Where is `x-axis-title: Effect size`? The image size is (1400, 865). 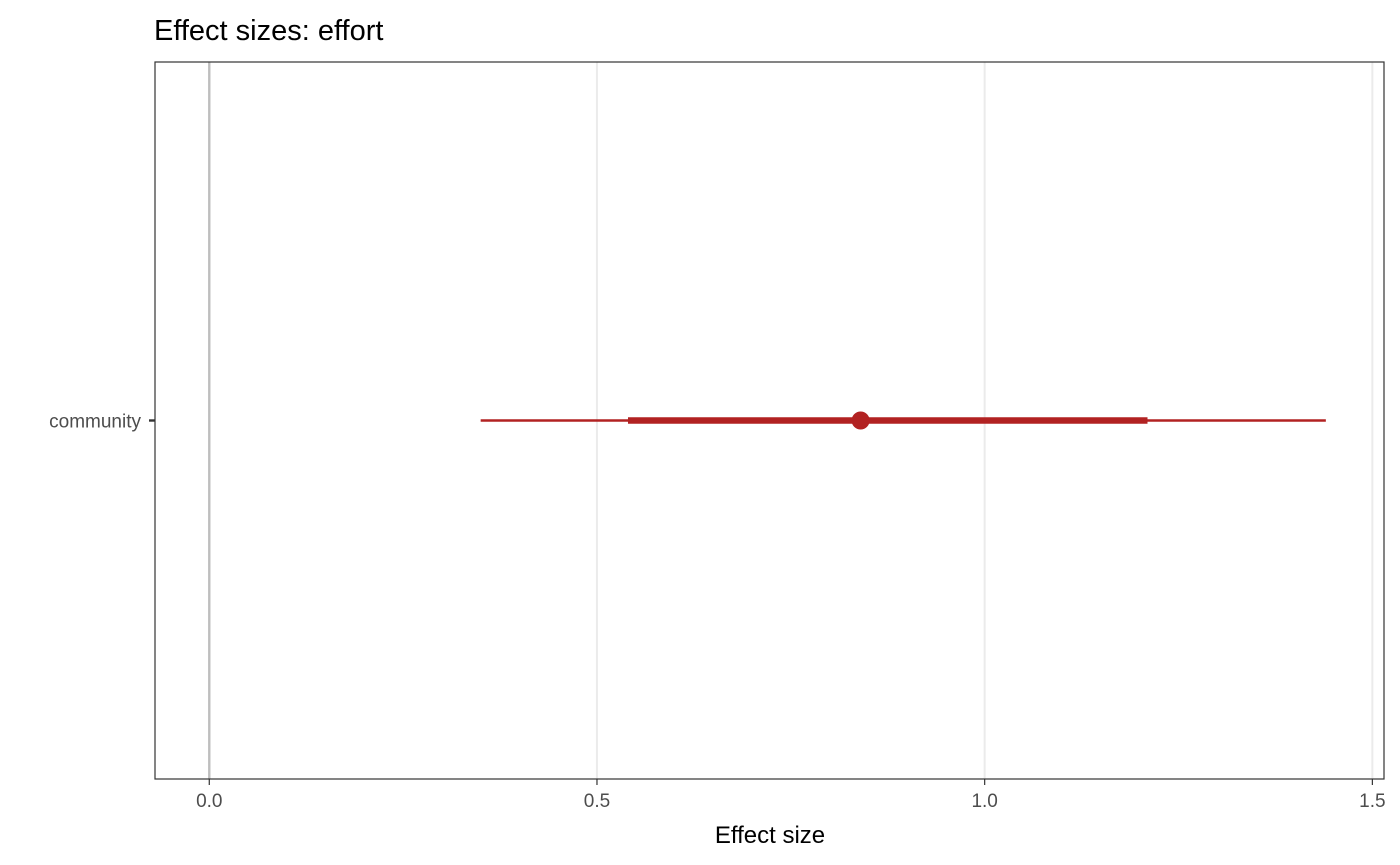 x-axis-title: Effect size is located at coordinates (770, 835).